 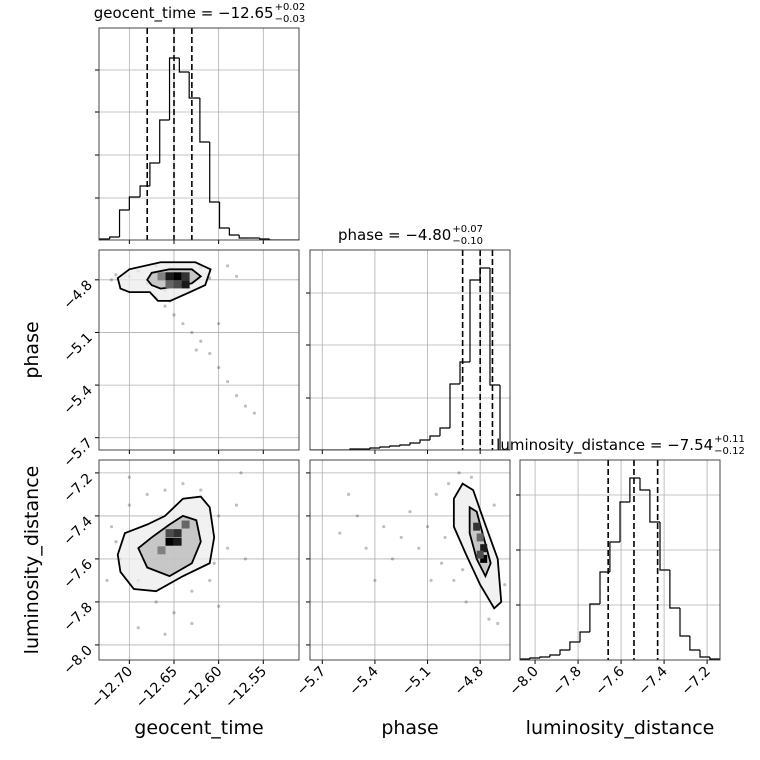 I want to click on y-axis-label: phase, so click(x=32, y=349).